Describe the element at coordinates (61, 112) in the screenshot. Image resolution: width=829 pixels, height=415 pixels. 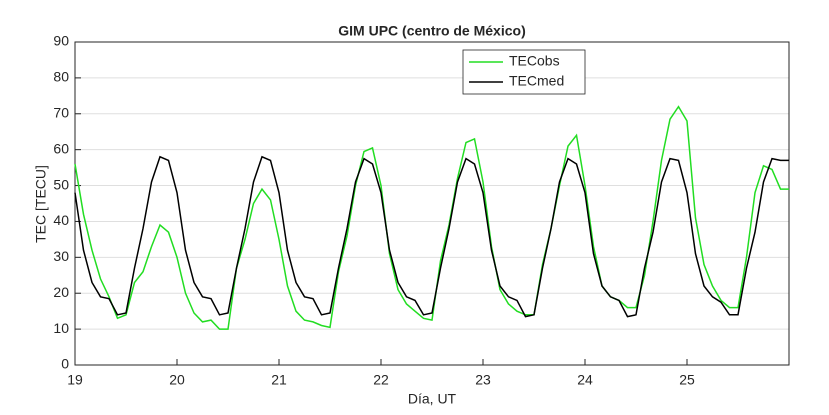
I see `y-tick-label: 70` at that location.